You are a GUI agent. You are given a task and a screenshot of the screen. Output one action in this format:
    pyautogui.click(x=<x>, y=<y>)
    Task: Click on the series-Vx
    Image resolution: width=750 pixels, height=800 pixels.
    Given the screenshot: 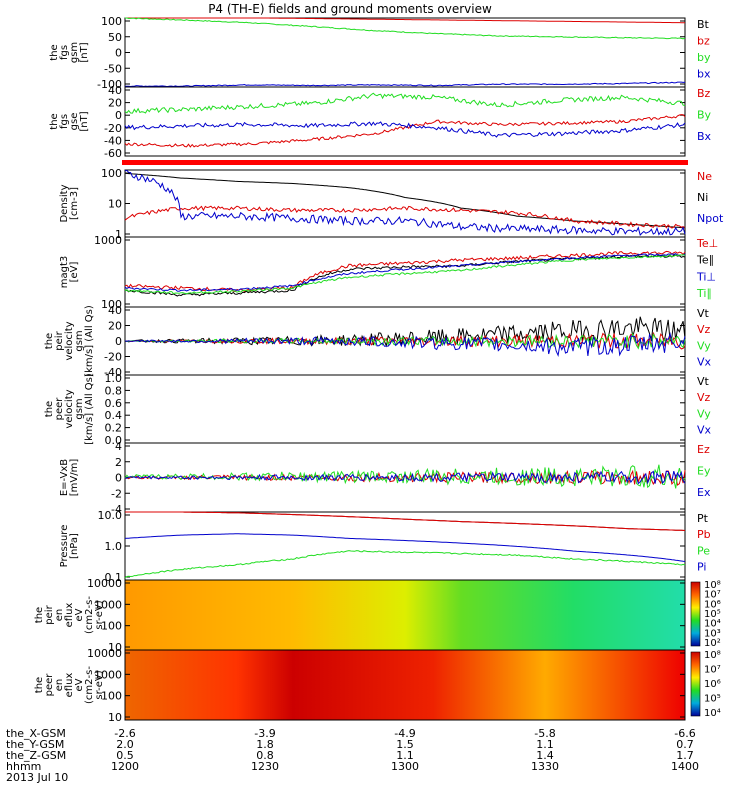 What is the action you would take?
    pyautogui.click(x=405, y=345)
    